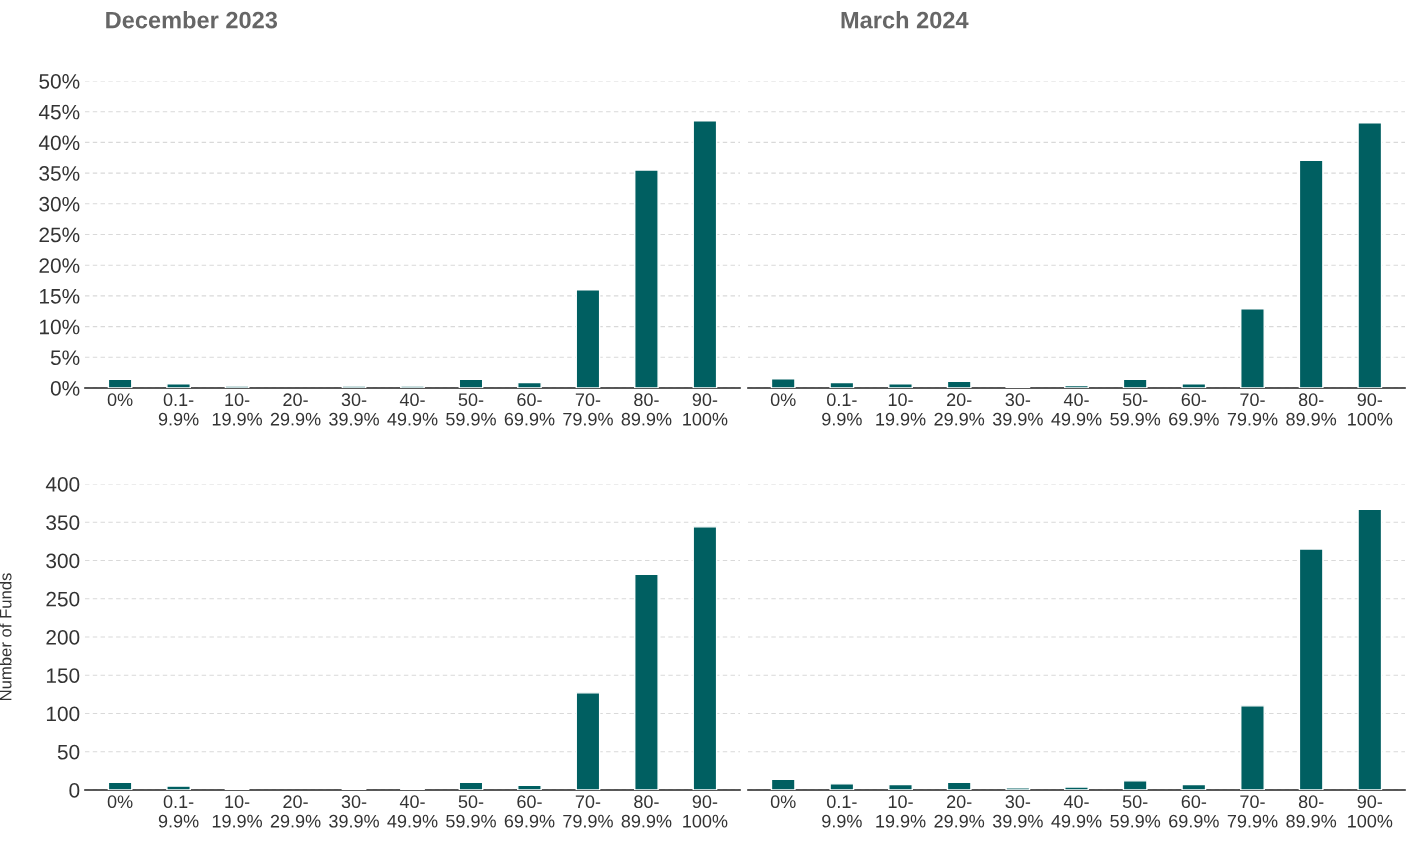 The height and width of the screenshot is (852, 1414). What do you see at coordinates (192, 20) in the screenshot?
I see `chart-title: December 2023` at bounding box center [192, 20].